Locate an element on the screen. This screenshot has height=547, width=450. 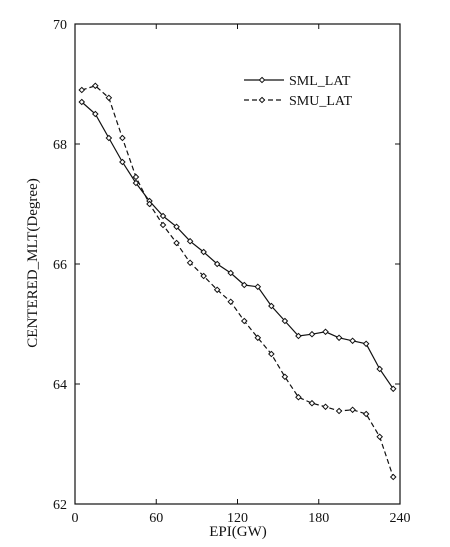
legend-label-smu-lat: SMU_LAT is located at coordinates (320, 101).